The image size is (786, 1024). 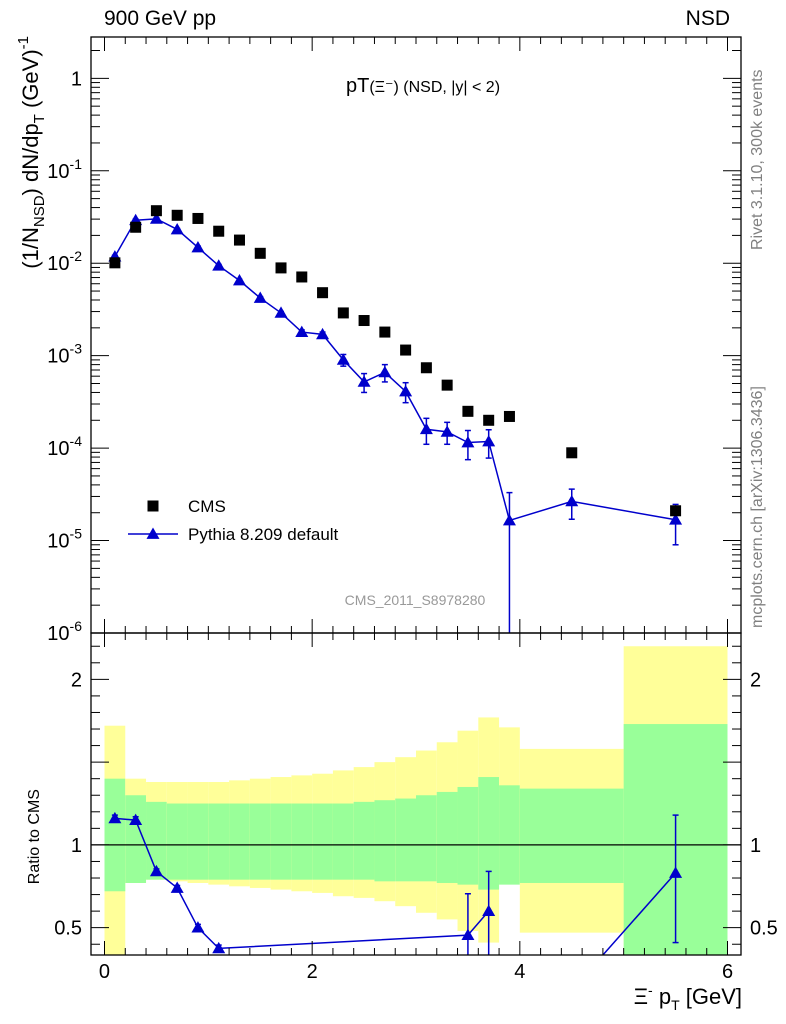 What do you see at coordinates (64, 354) in the screenshot?
I see `y-tick-label: 10⁻³` at bounding box center [64, 354].